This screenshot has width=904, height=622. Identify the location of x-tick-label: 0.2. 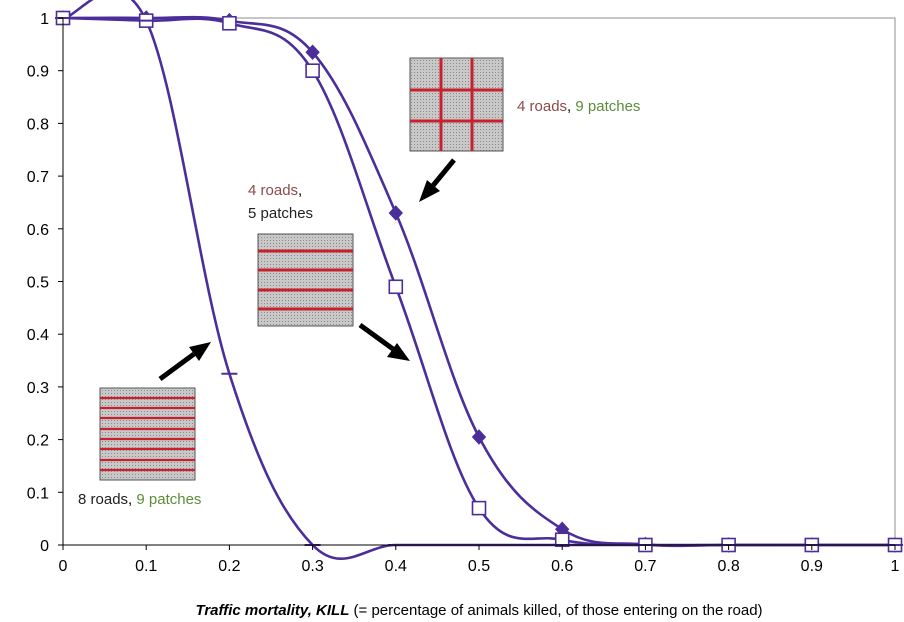
(229, 566).